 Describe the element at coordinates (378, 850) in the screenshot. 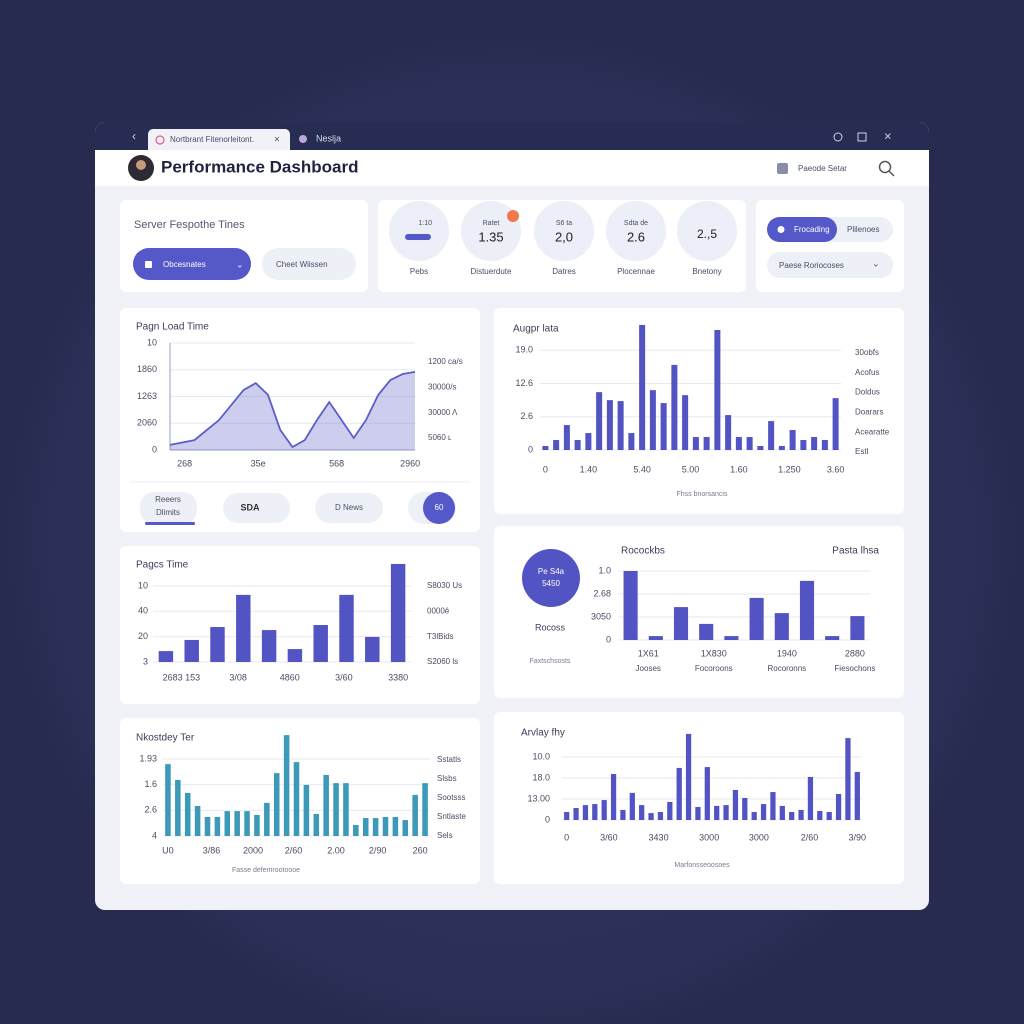

I see `x-tick-label: 2/90` at that location.